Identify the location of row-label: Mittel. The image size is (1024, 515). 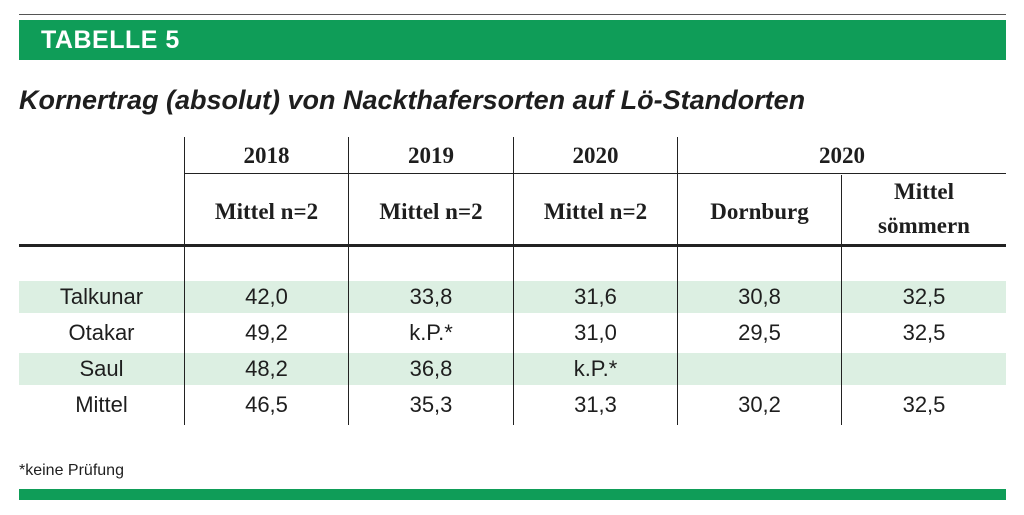
(101, 404).